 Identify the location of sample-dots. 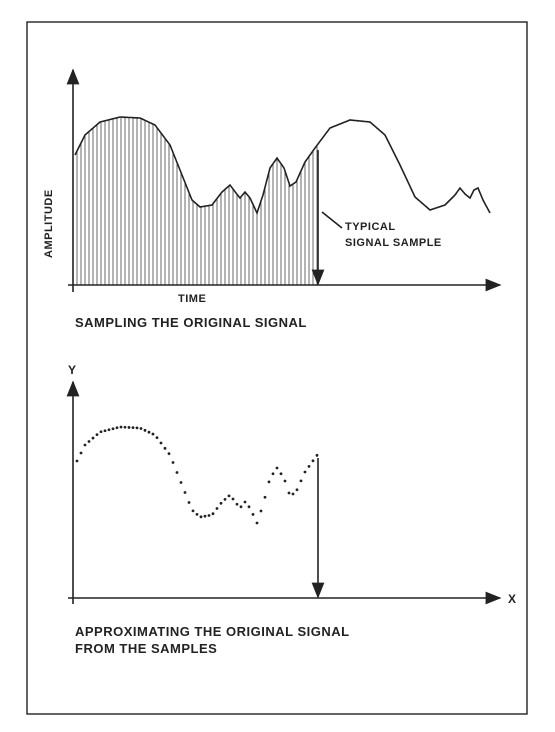
(197, 475).